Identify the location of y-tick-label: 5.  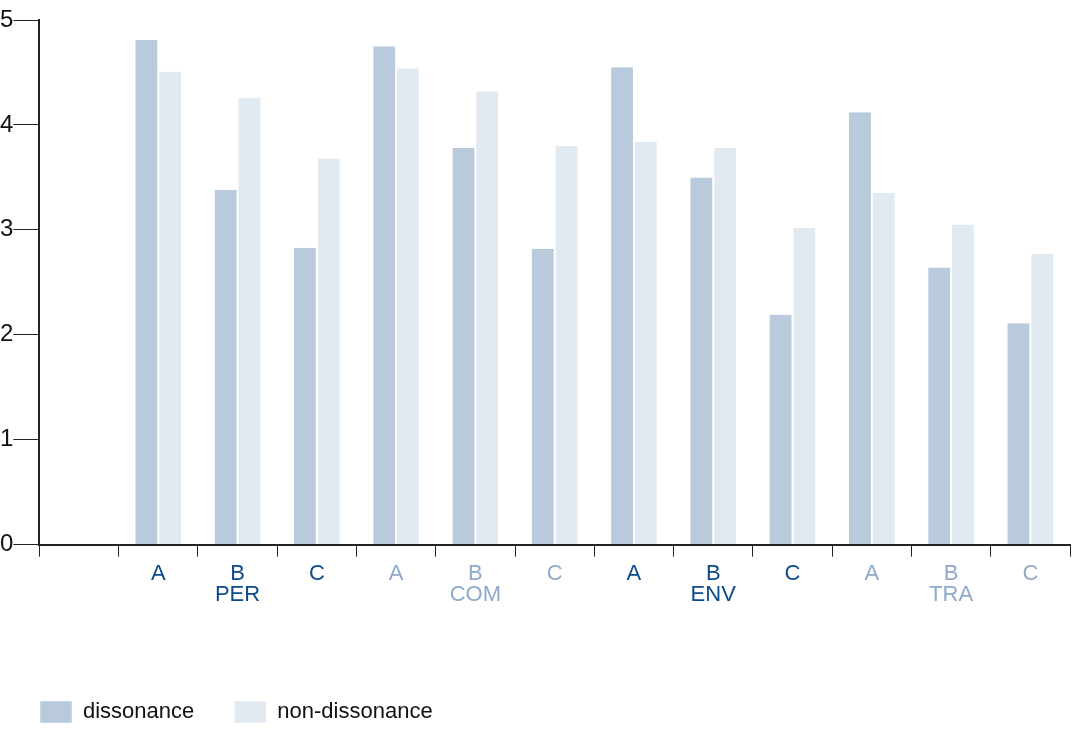
(7, 18).